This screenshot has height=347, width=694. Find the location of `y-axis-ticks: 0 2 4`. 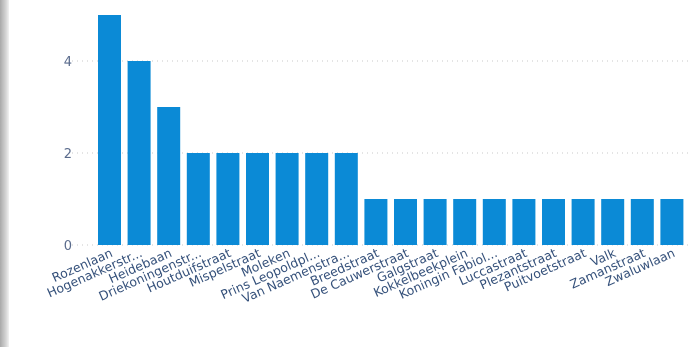

y-axis-ticks: 0 2 4 is located at coordinates (68, 154).